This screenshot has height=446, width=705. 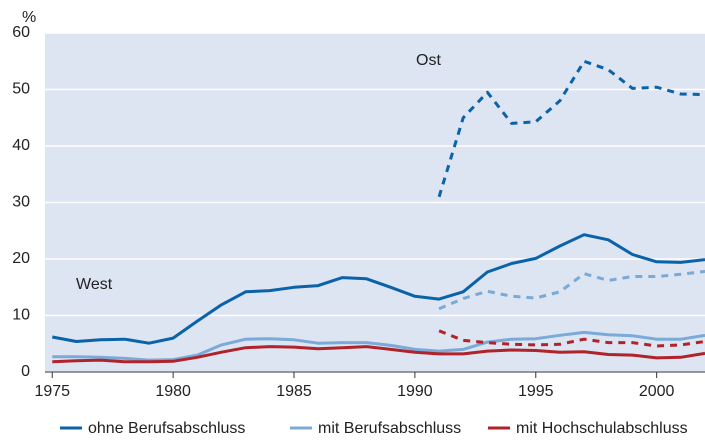 I want to click on x-tick-label: 1995, so click(x=536, y=391).